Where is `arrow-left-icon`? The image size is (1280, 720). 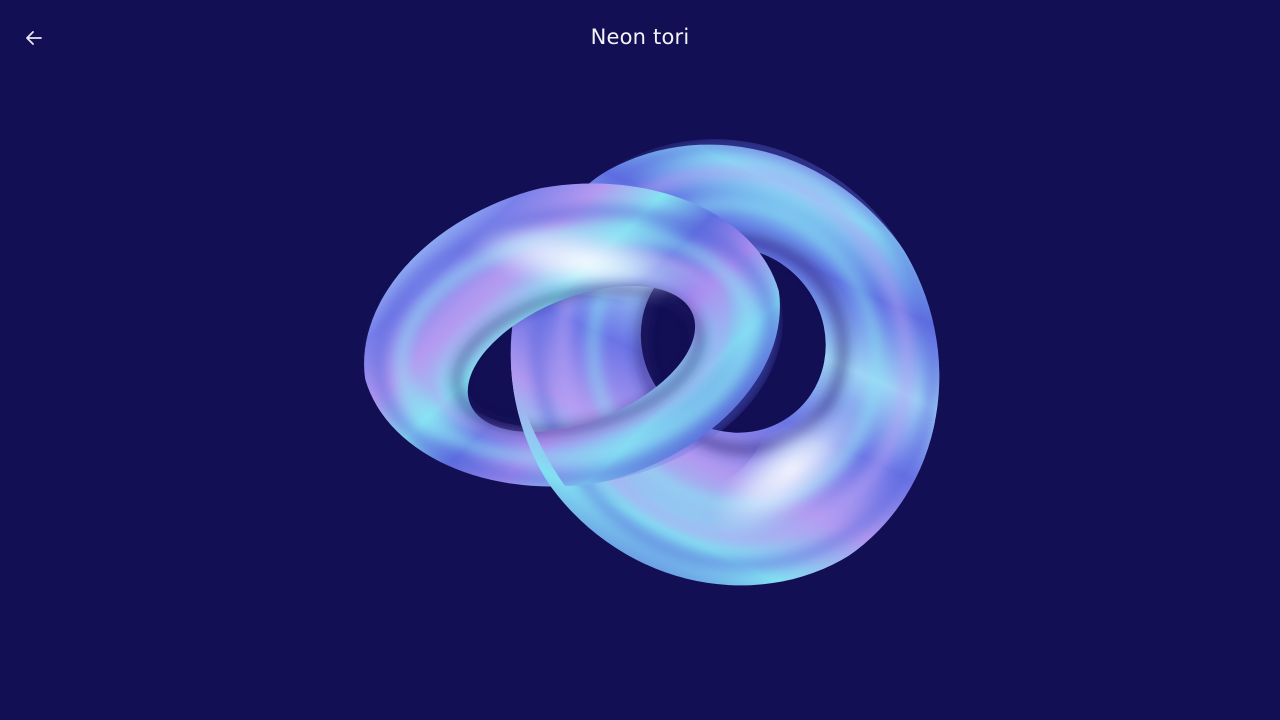 arrow-left-icon is located at coordinates (34, 38).